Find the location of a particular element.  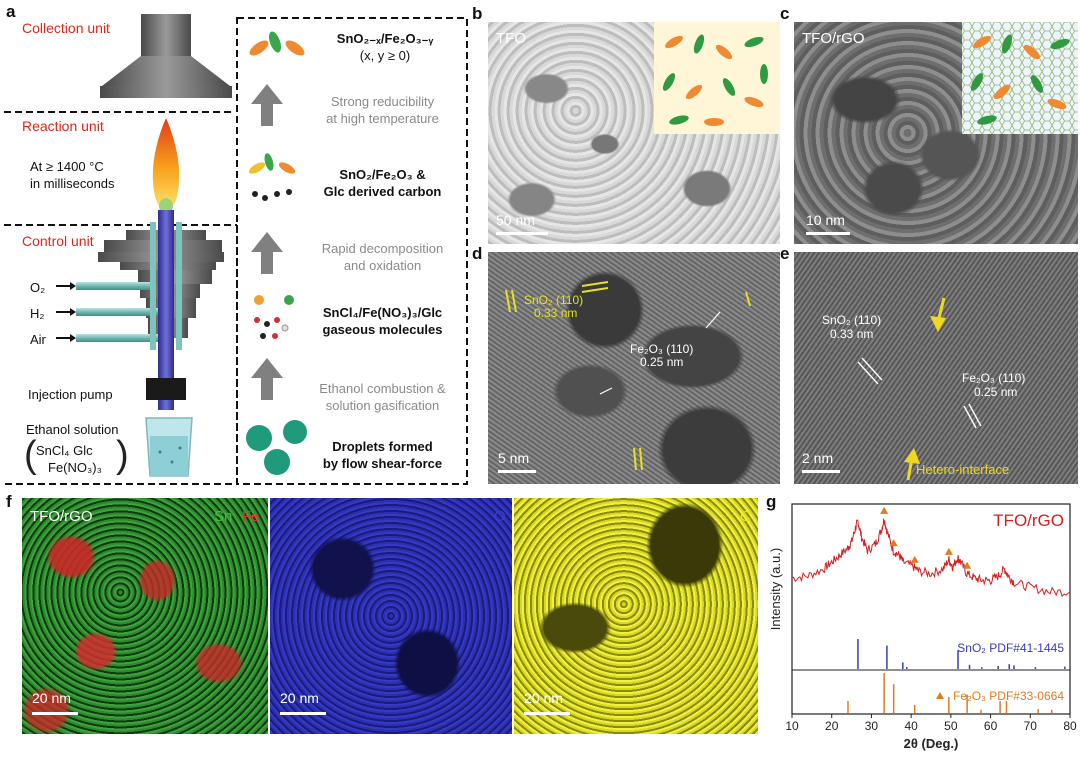

step-3-line-2: Glc derived carbon is located at coordinates (382, 191).